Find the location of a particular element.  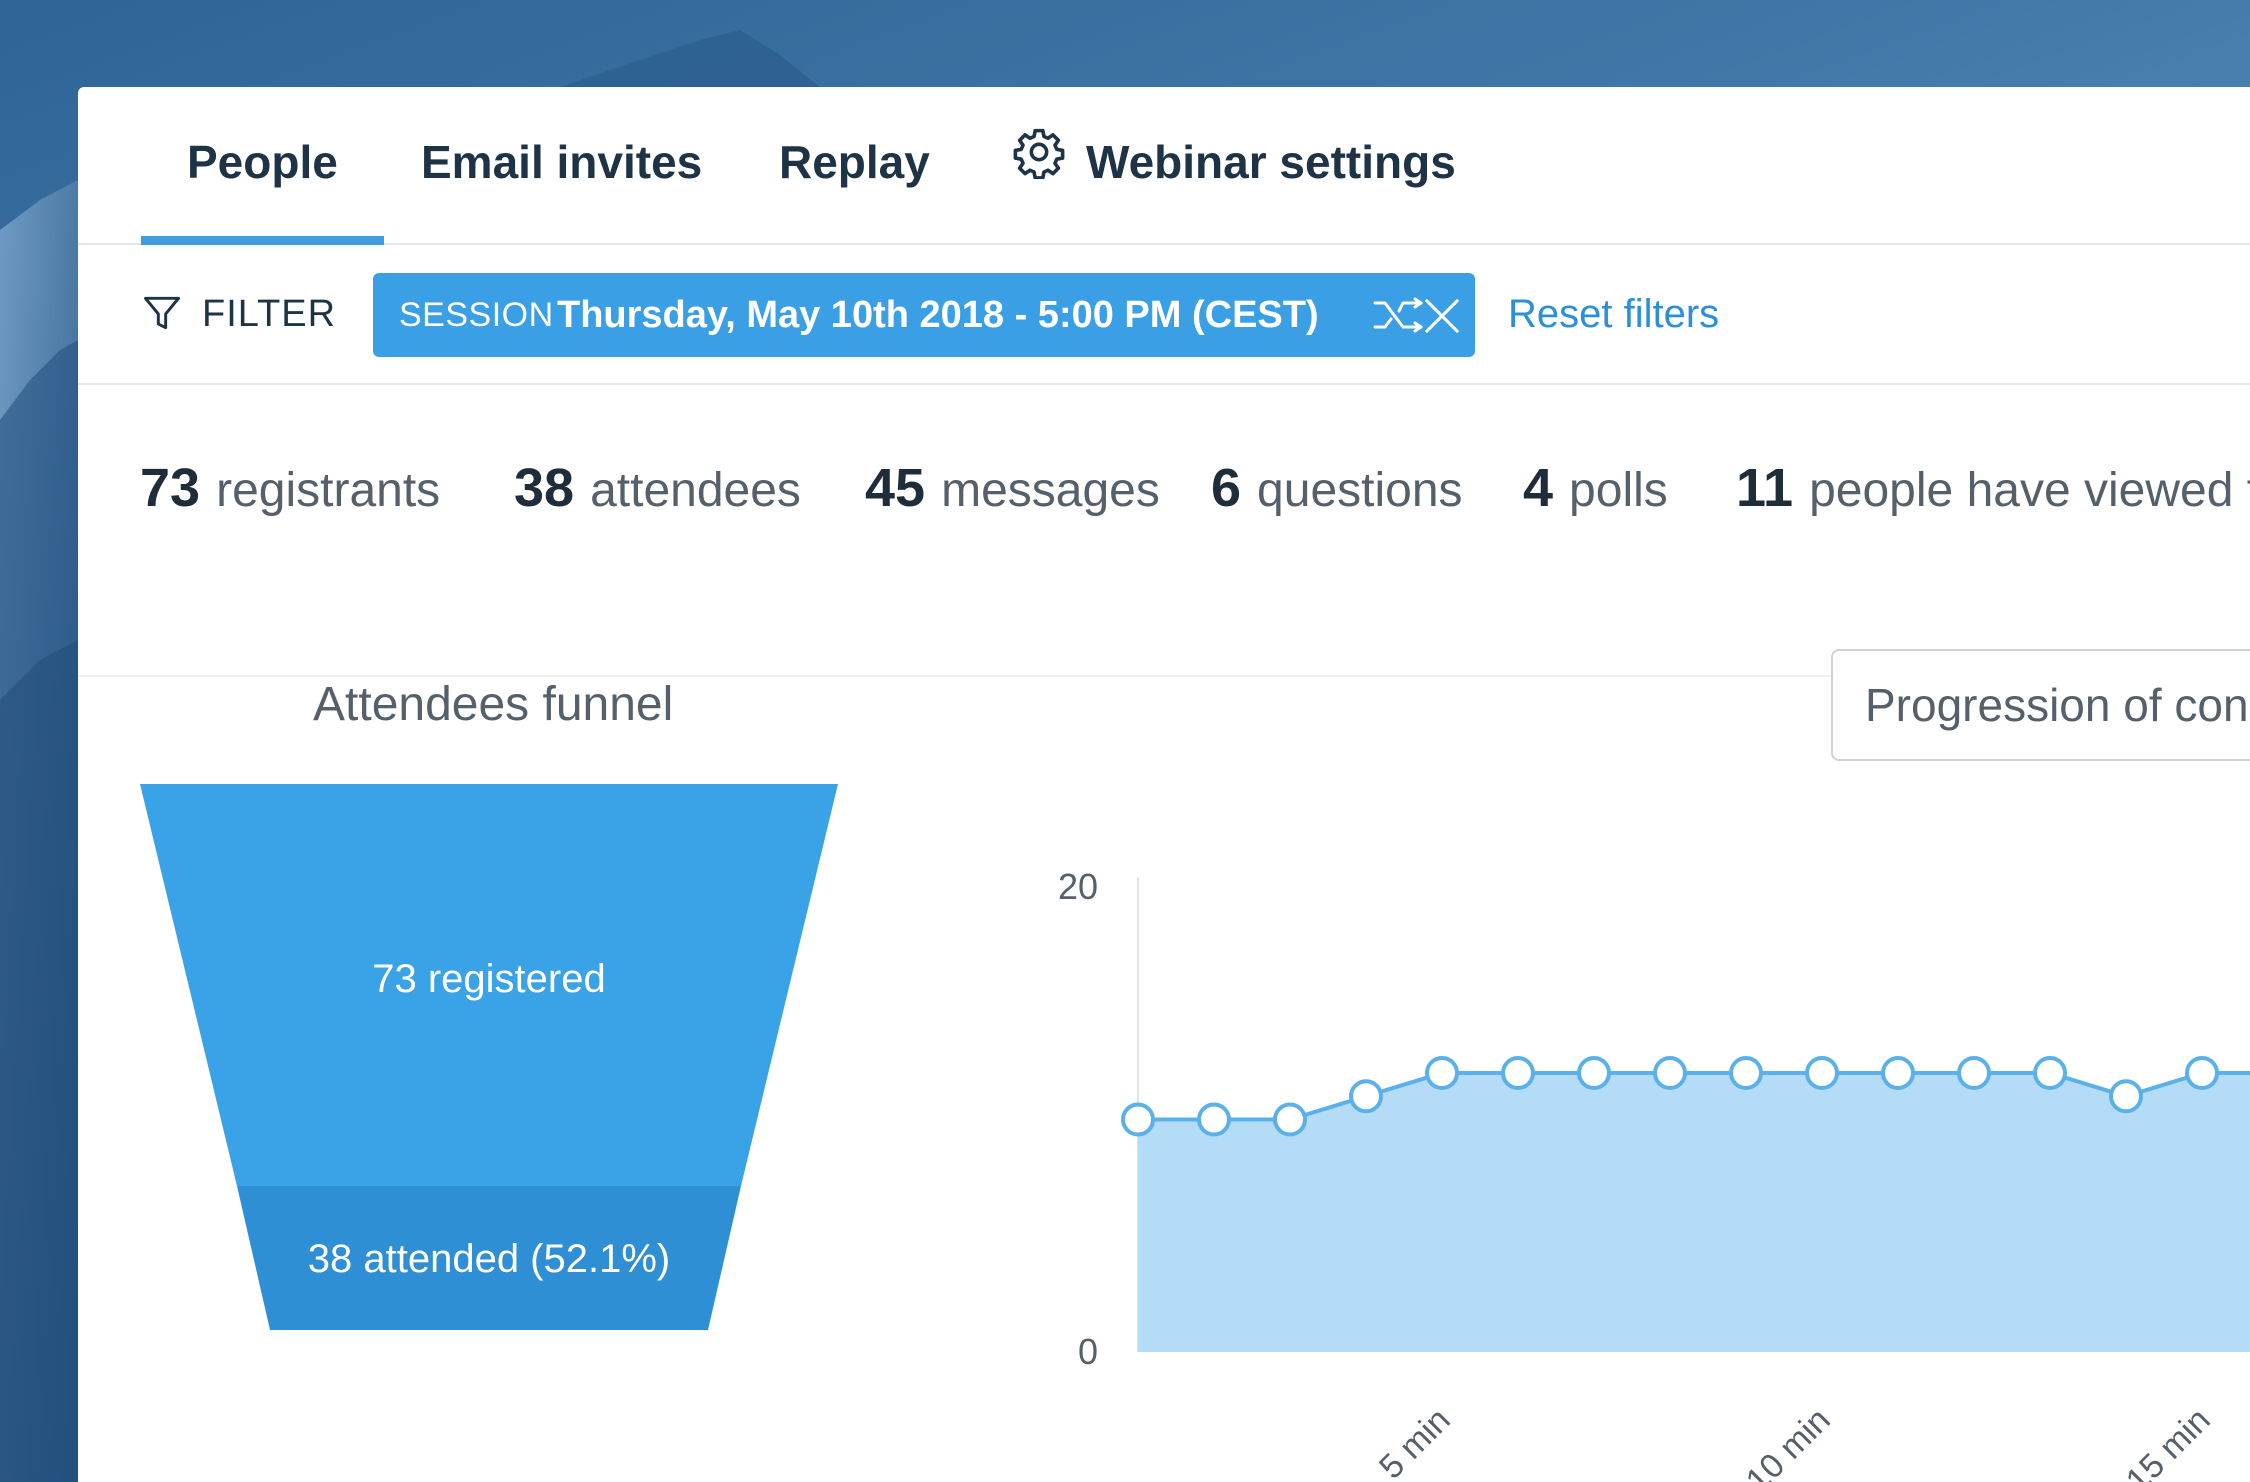

stat-number: 6 is located at coordinates (1226, 488).